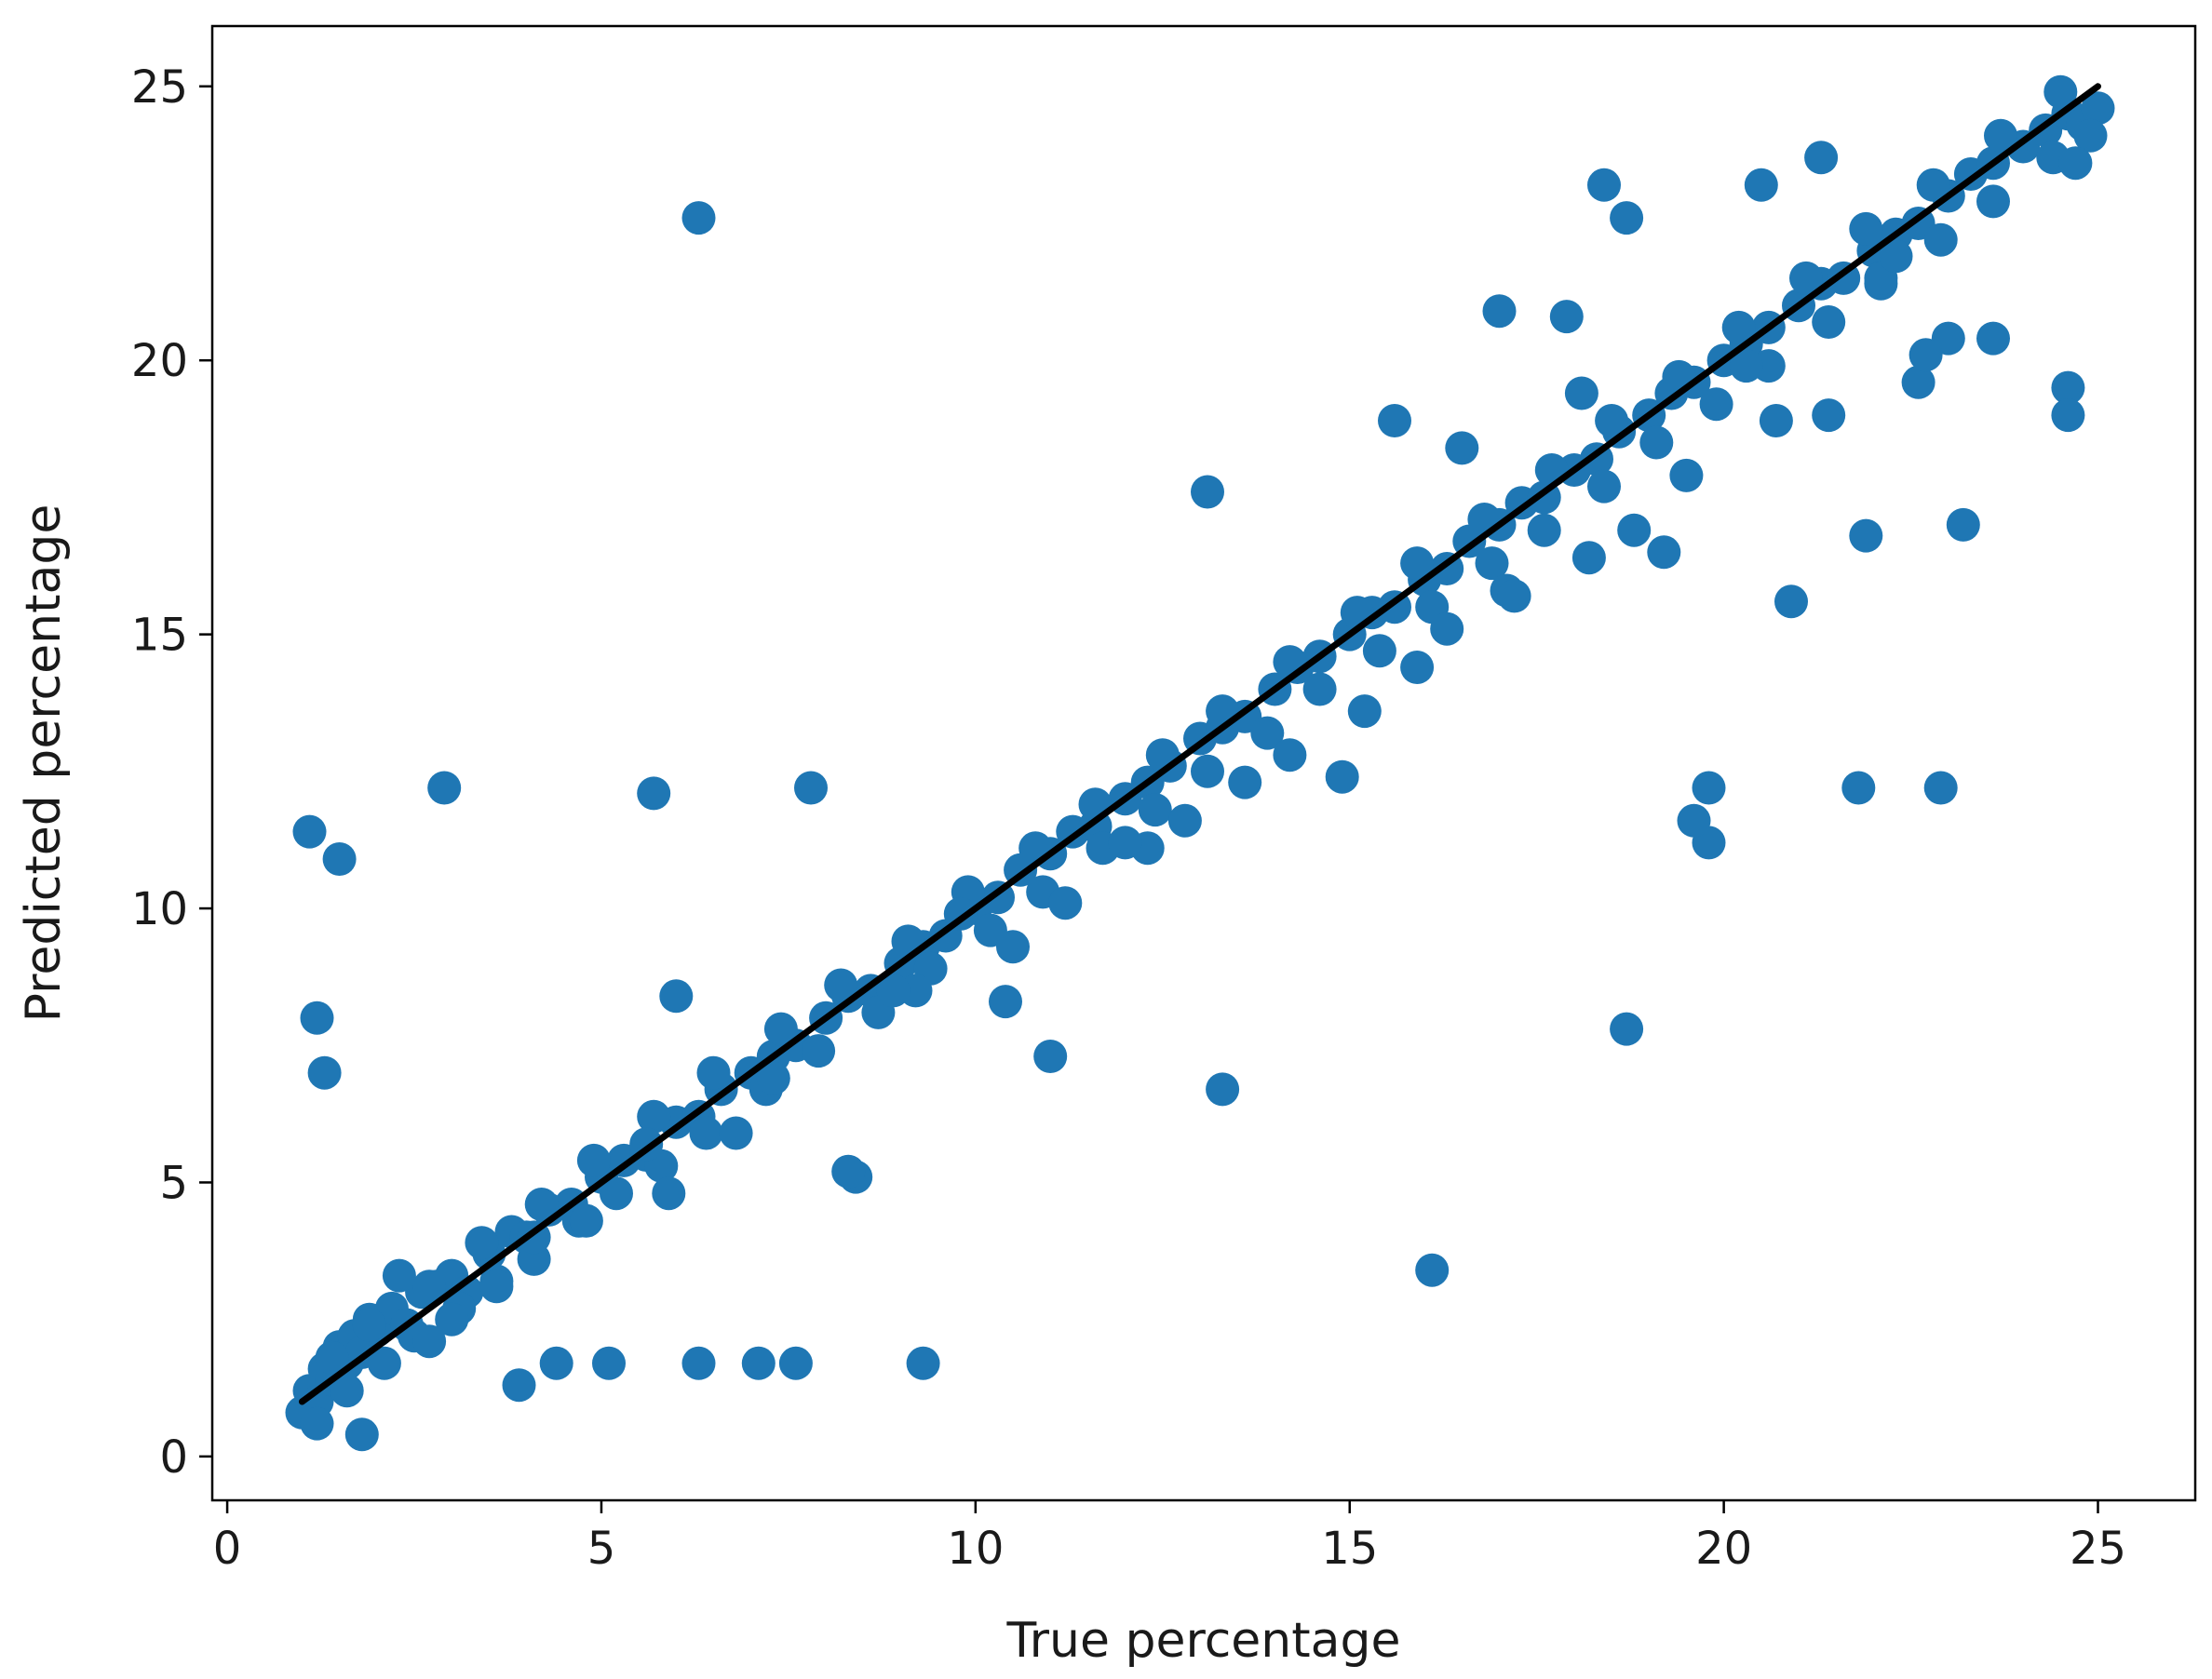  I want to click on x-tick-label: 25, so click(2098, 1549).